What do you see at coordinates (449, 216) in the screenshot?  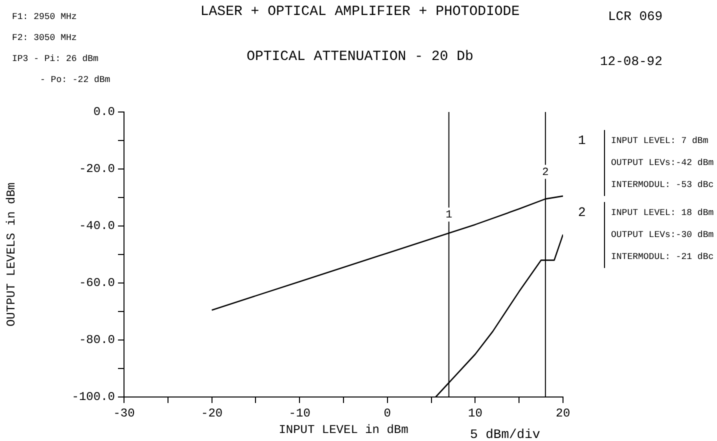 I see `annotation: 1` at bounding box center [449, 216].